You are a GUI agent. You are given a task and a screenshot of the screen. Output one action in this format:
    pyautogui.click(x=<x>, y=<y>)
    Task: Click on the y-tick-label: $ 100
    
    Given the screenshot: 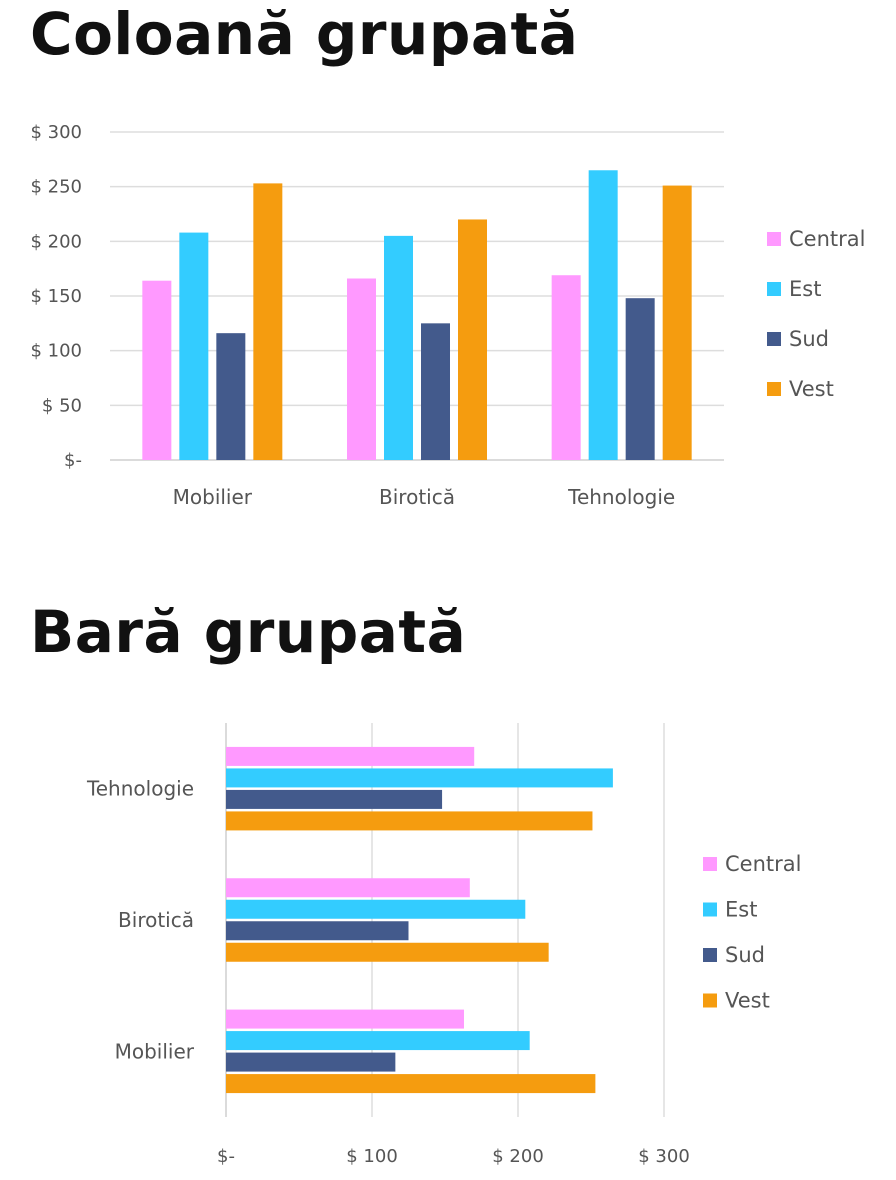 What is the action you would take?
    pyautogui.click(x=56, y=351)
    